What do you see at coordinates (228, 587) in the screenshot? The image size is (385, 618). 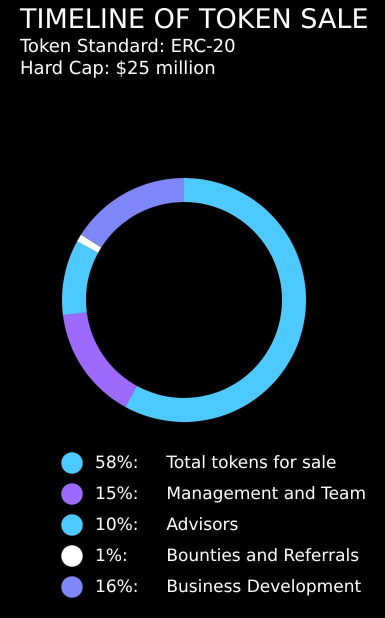 I see `legend-label: 16%: Business Development` at bounding box center [228, 587].